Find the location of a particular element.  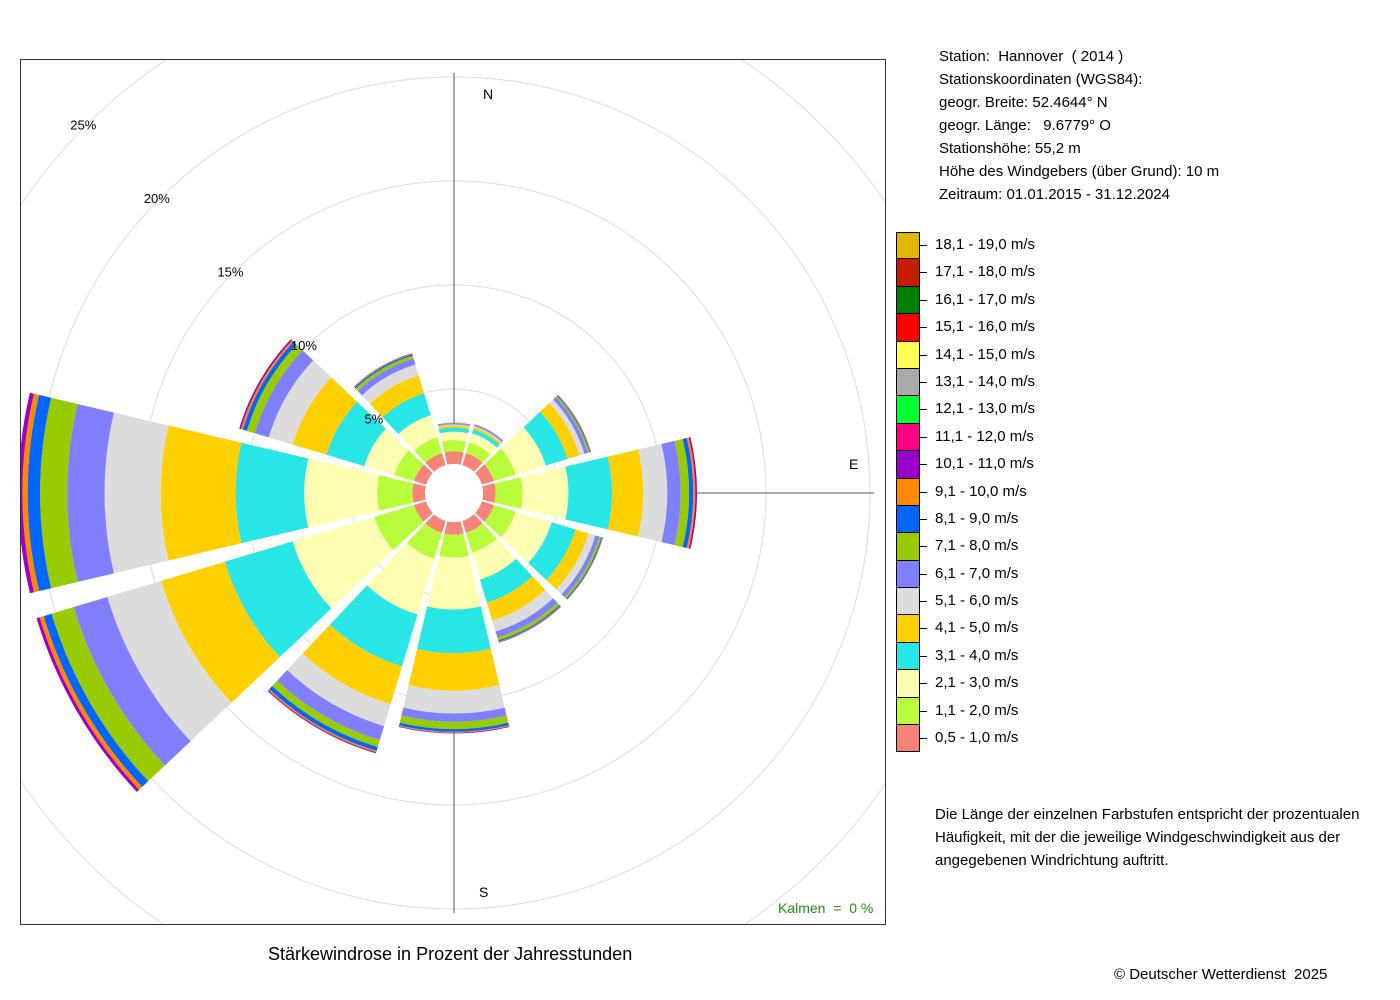

legend-label: 8,1 - 9,0 m/s is located at coordinates (977, 518).